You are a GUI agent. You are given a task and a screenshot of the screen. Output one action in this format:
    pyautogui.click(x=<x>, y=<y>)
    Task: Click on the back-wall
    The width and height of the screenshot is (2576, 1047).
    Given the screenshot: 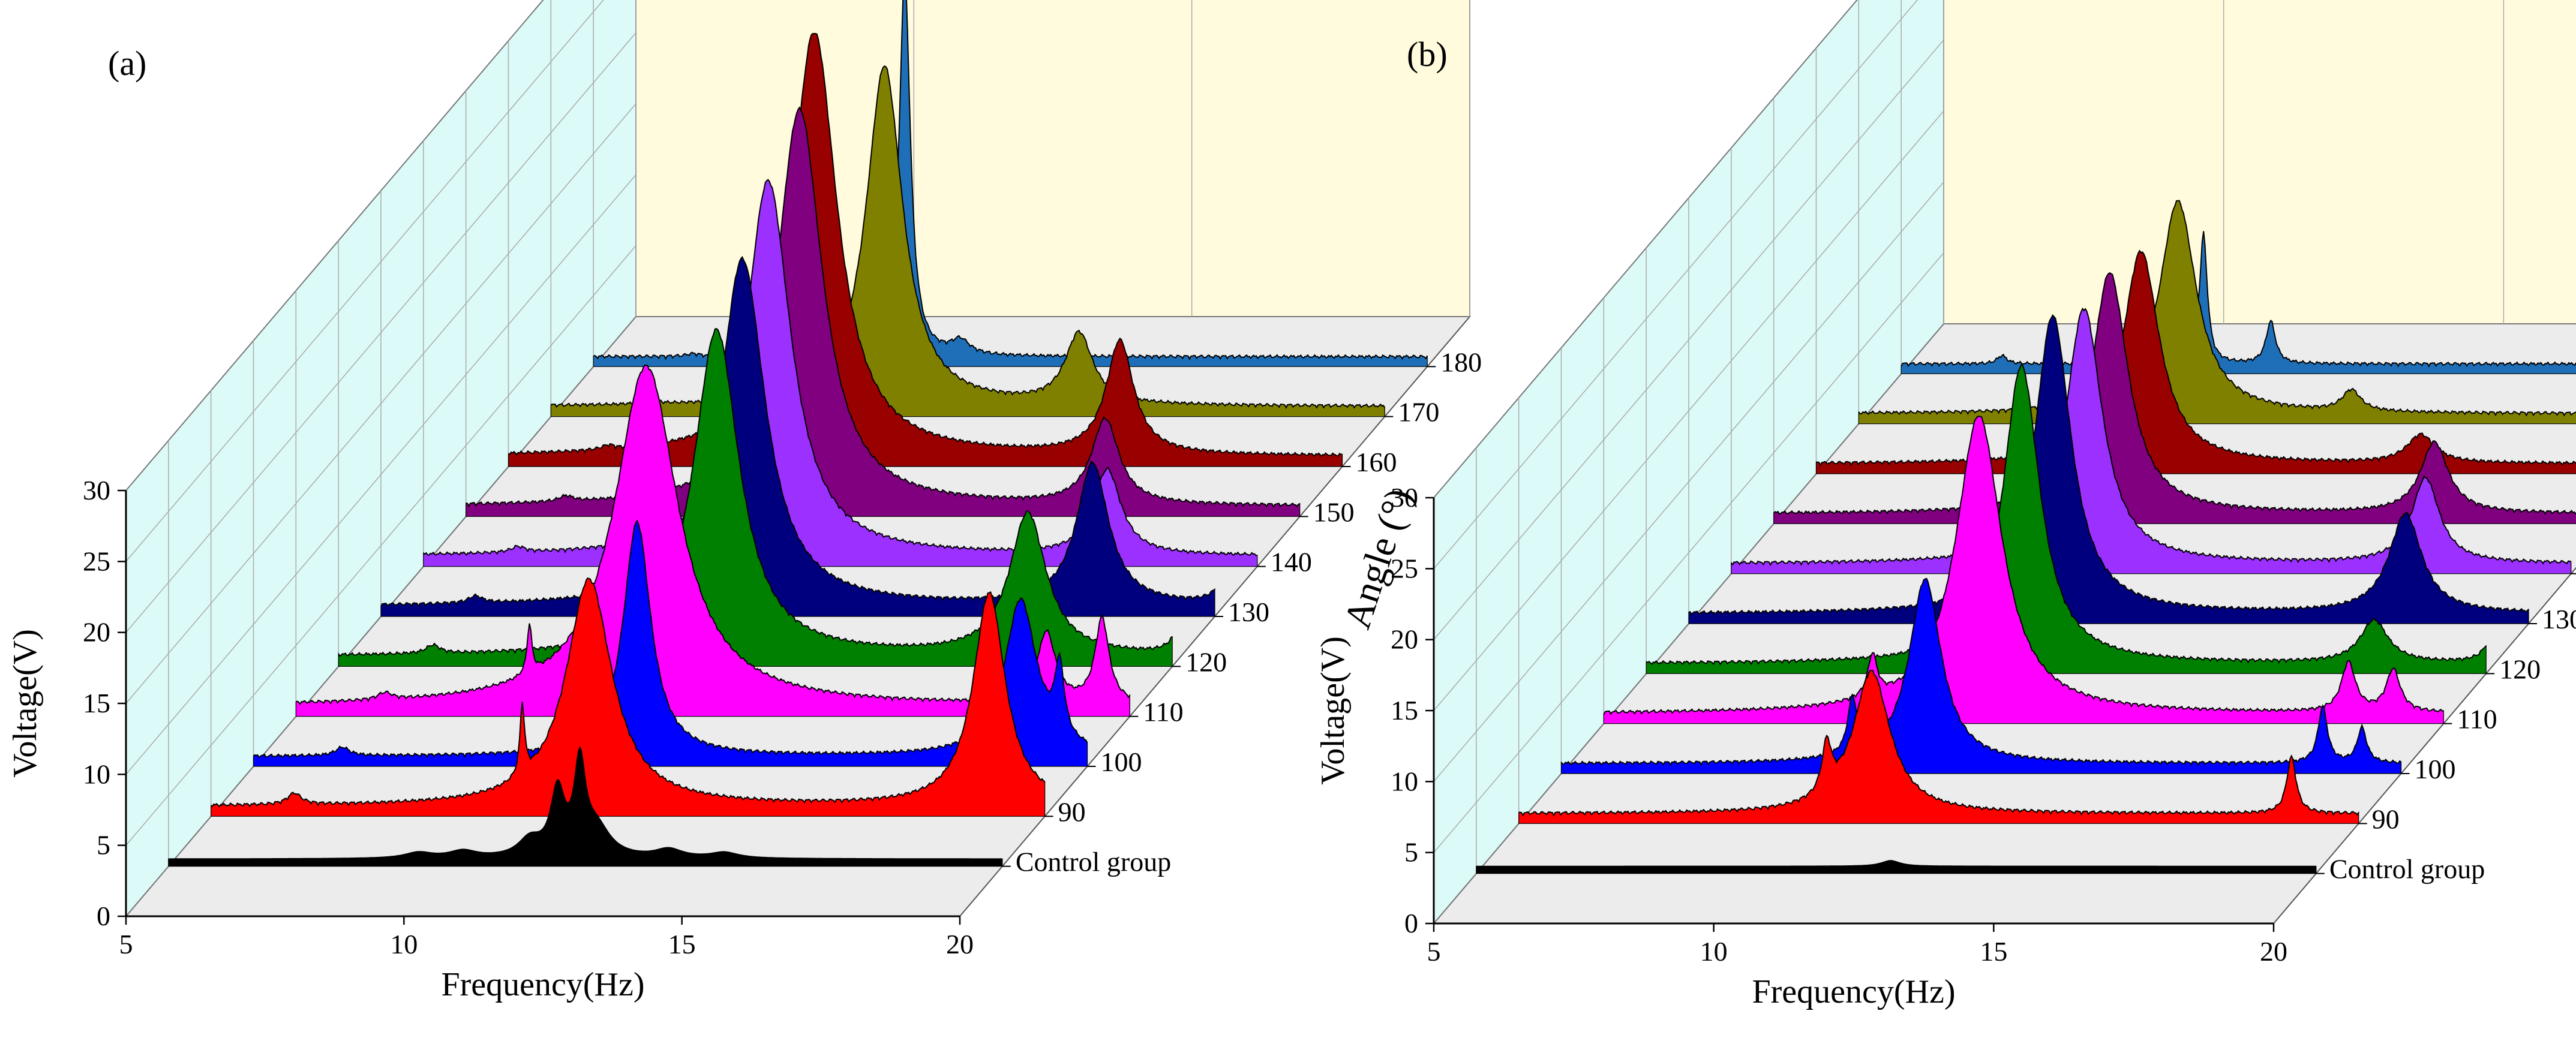 What is the action you would take?
    pyautogui.click(x=2259, y=162)
    